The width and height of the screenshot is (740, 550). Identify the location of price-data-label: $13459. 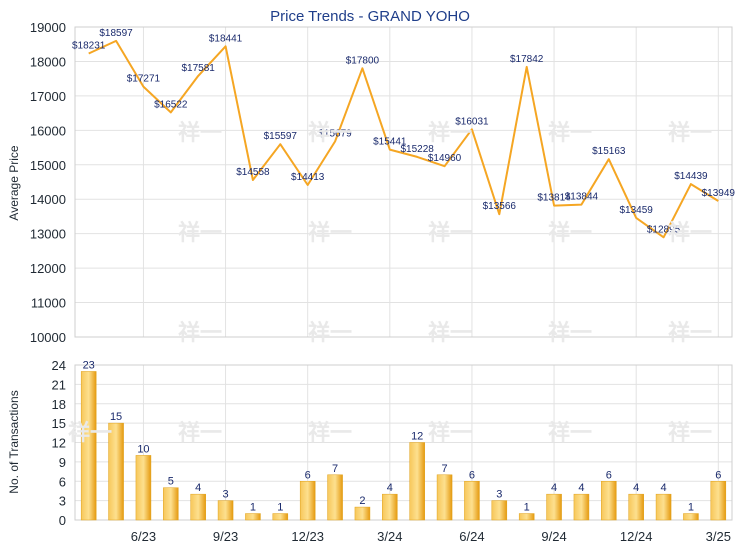
(637, 210).